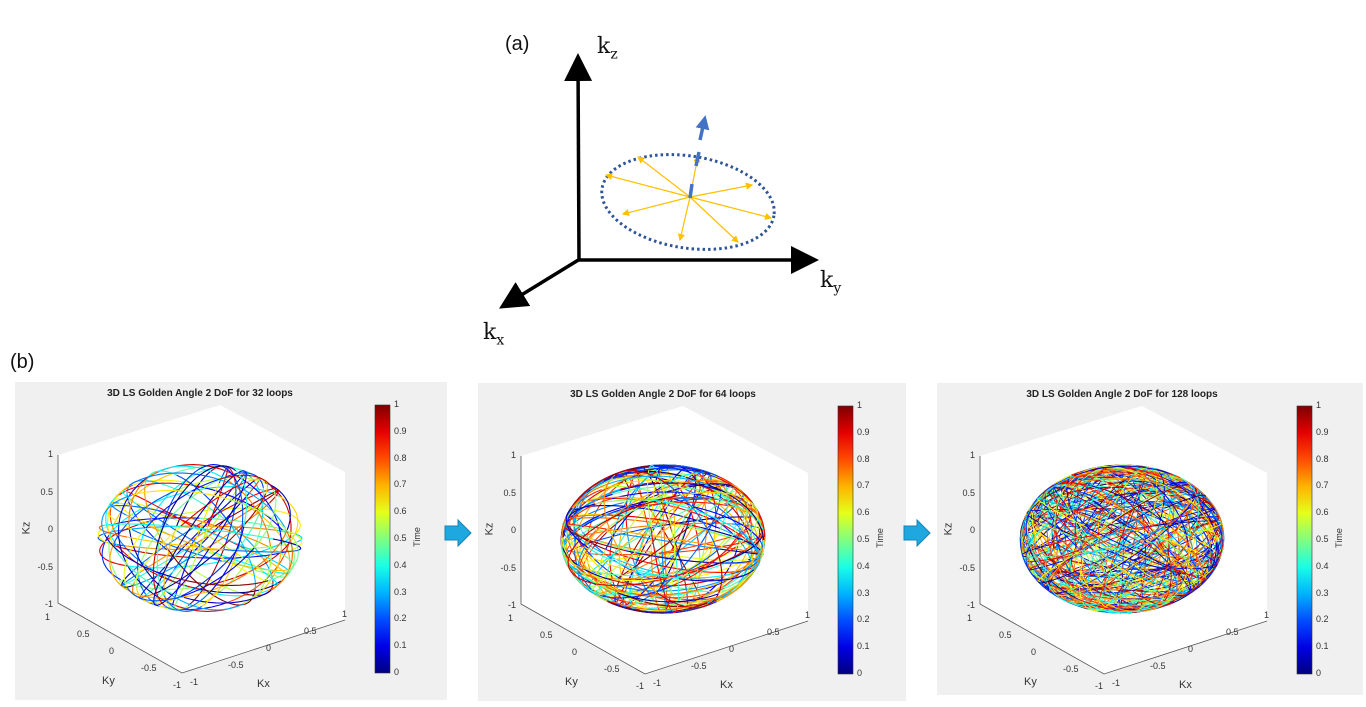  I want to click on colorbar-tick-label: 0.3, so click(863, 592).